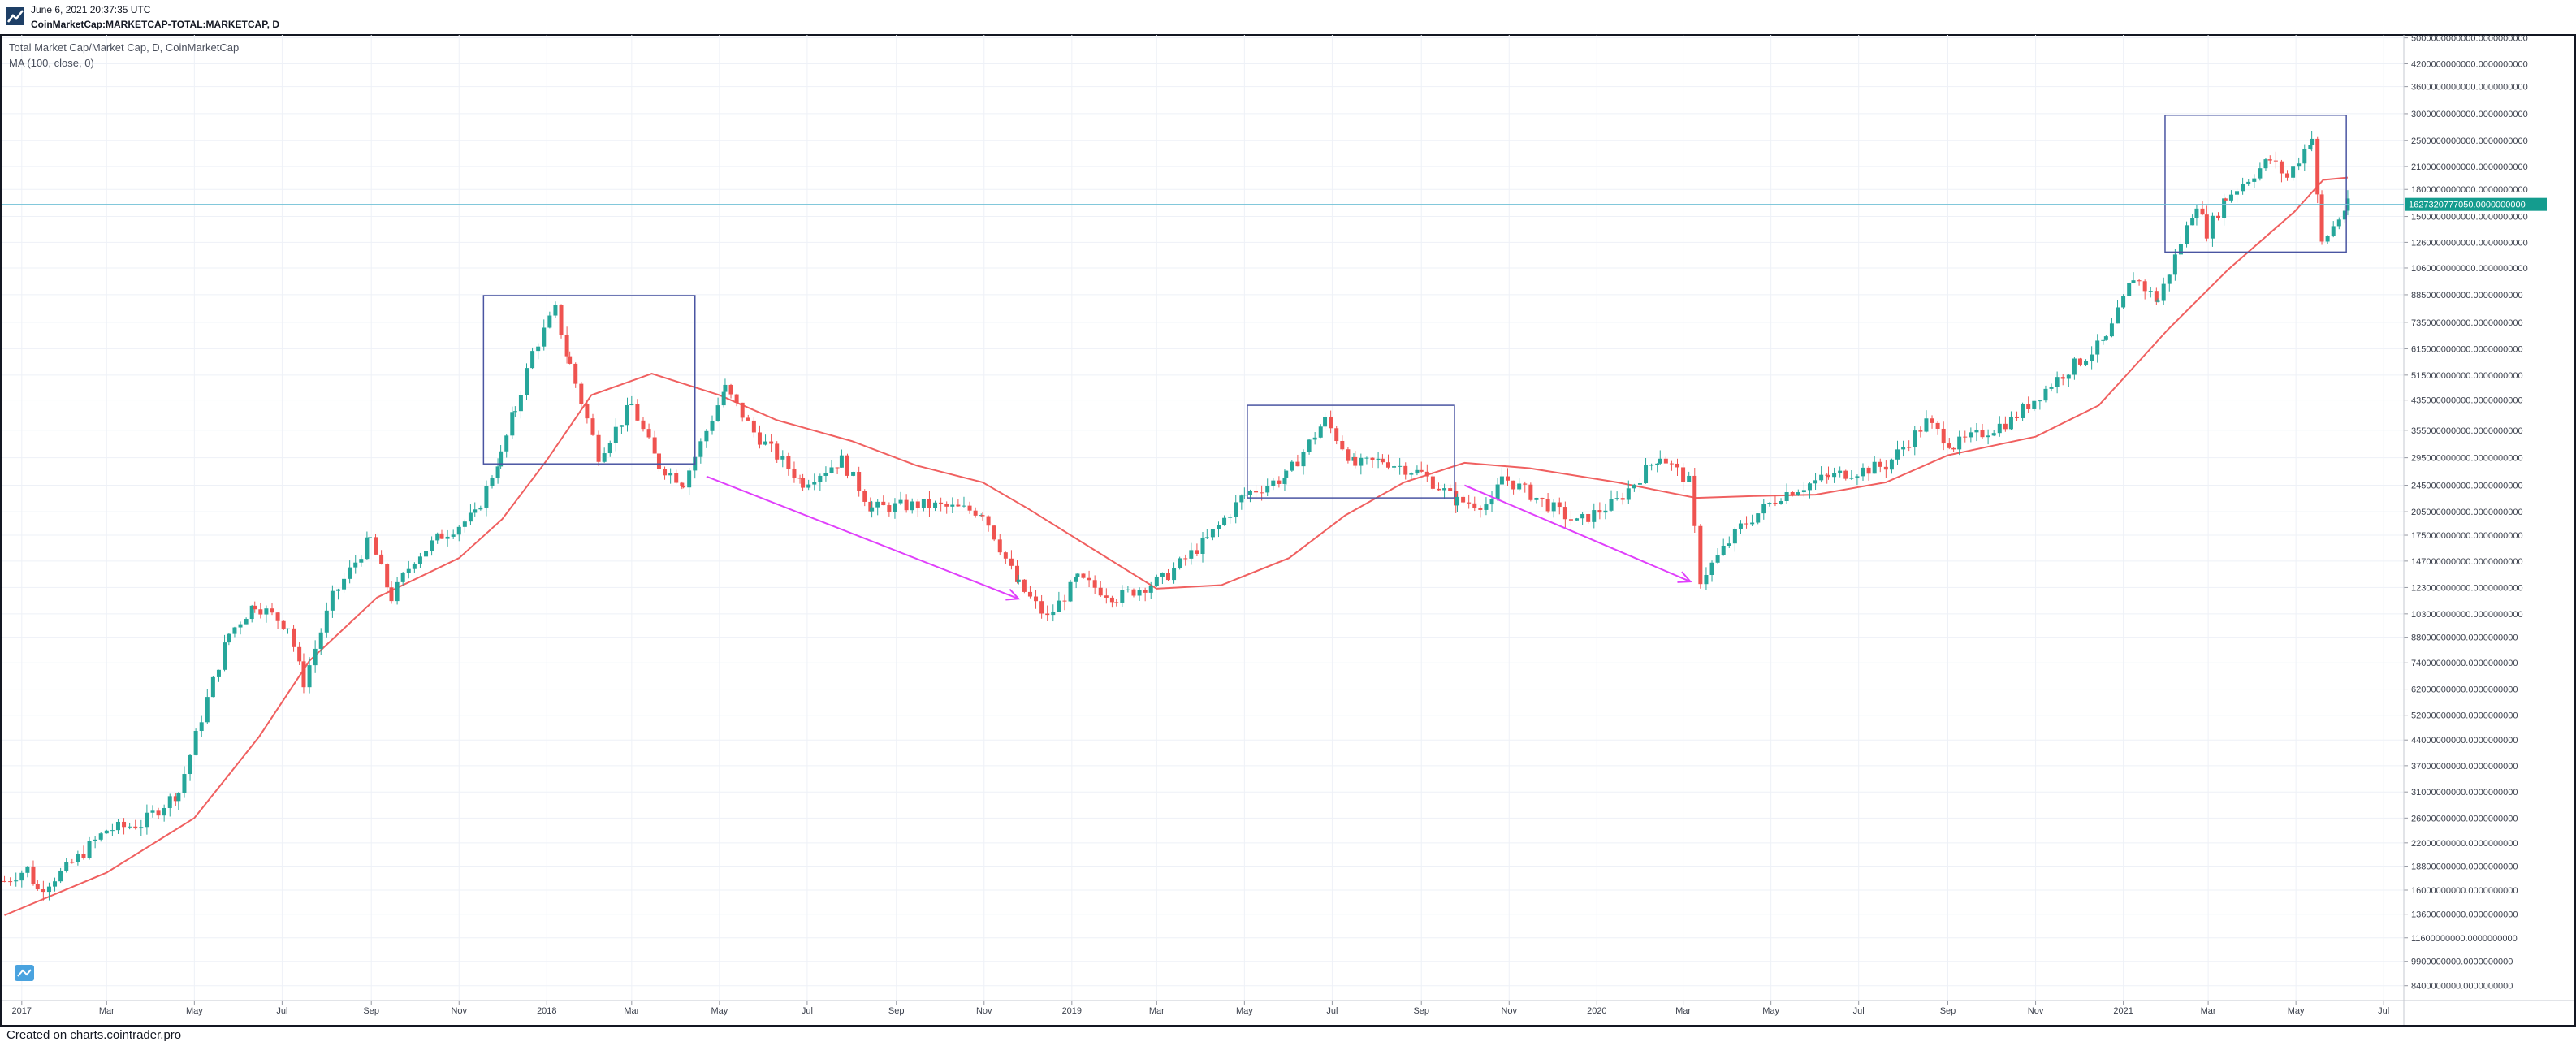  What do you see at coordinates (2467, 323) in the screenshot?
I see `y-tick-label: 735000000000.0000000000` at bounding box center [2467, 323].